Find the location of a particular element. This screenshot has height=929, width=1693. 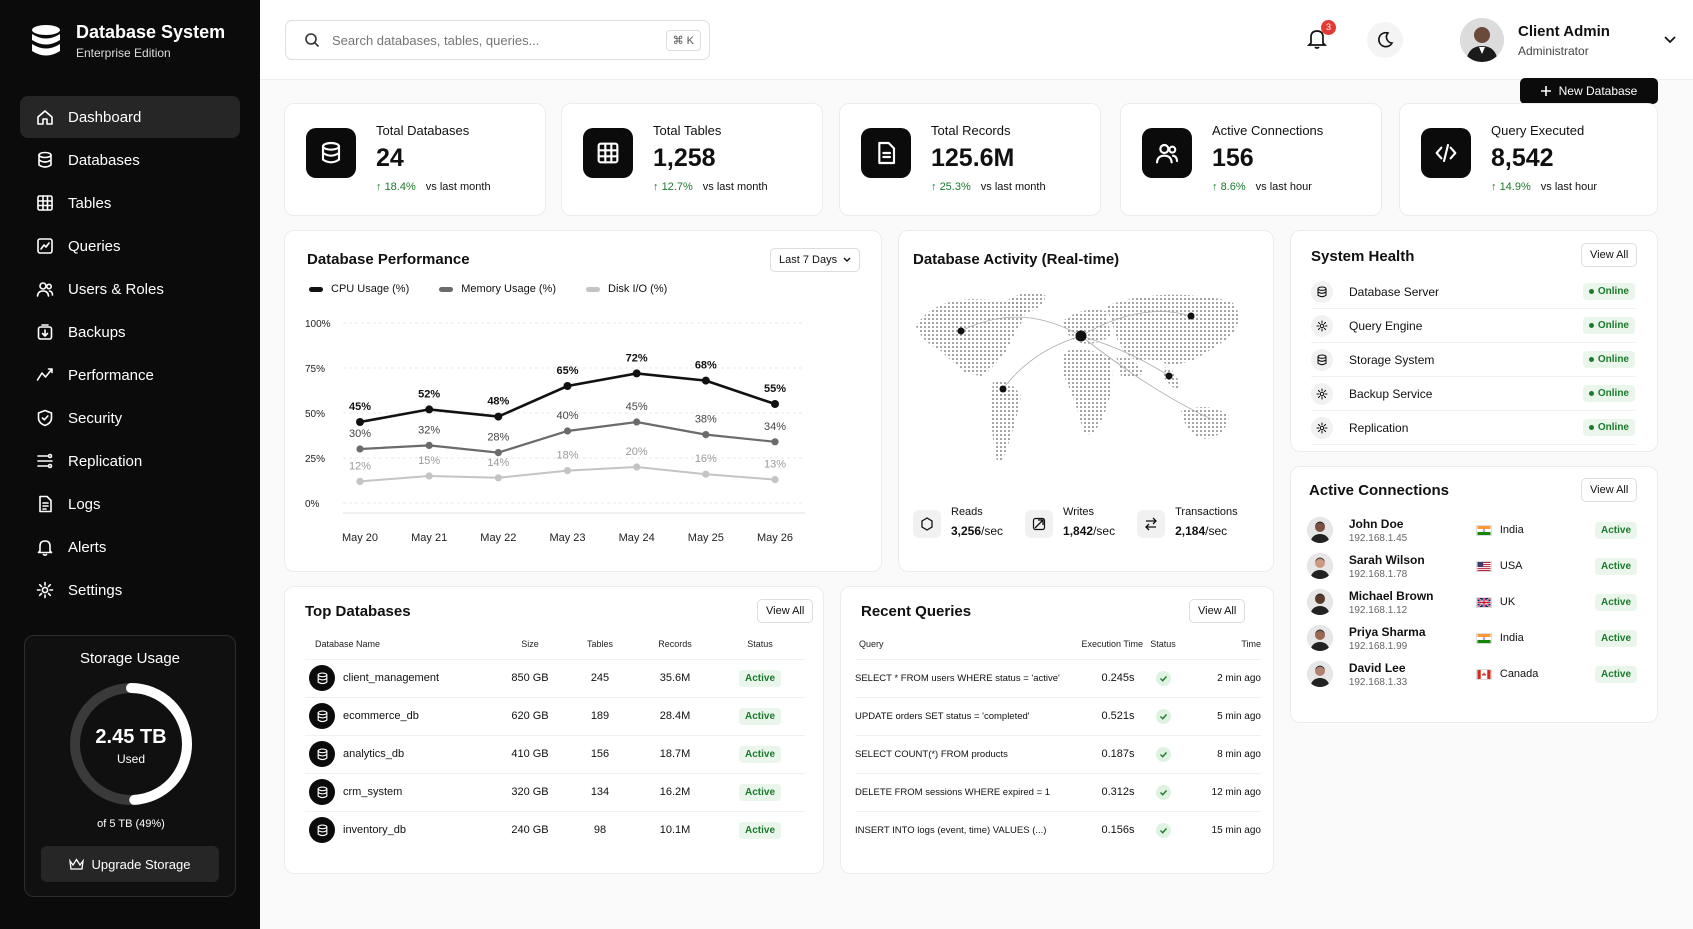

database-icon is located at coordinates (322, 830).